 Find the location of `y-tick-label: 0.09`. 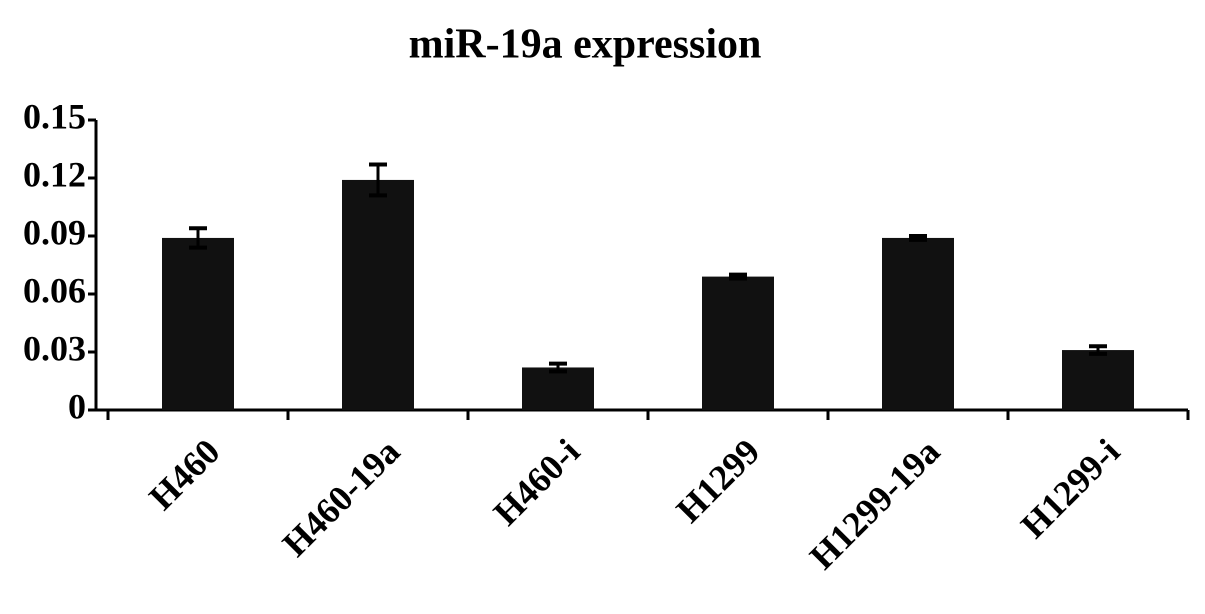

y-tick-label: 0.09 is located at coordinates (54, 232).